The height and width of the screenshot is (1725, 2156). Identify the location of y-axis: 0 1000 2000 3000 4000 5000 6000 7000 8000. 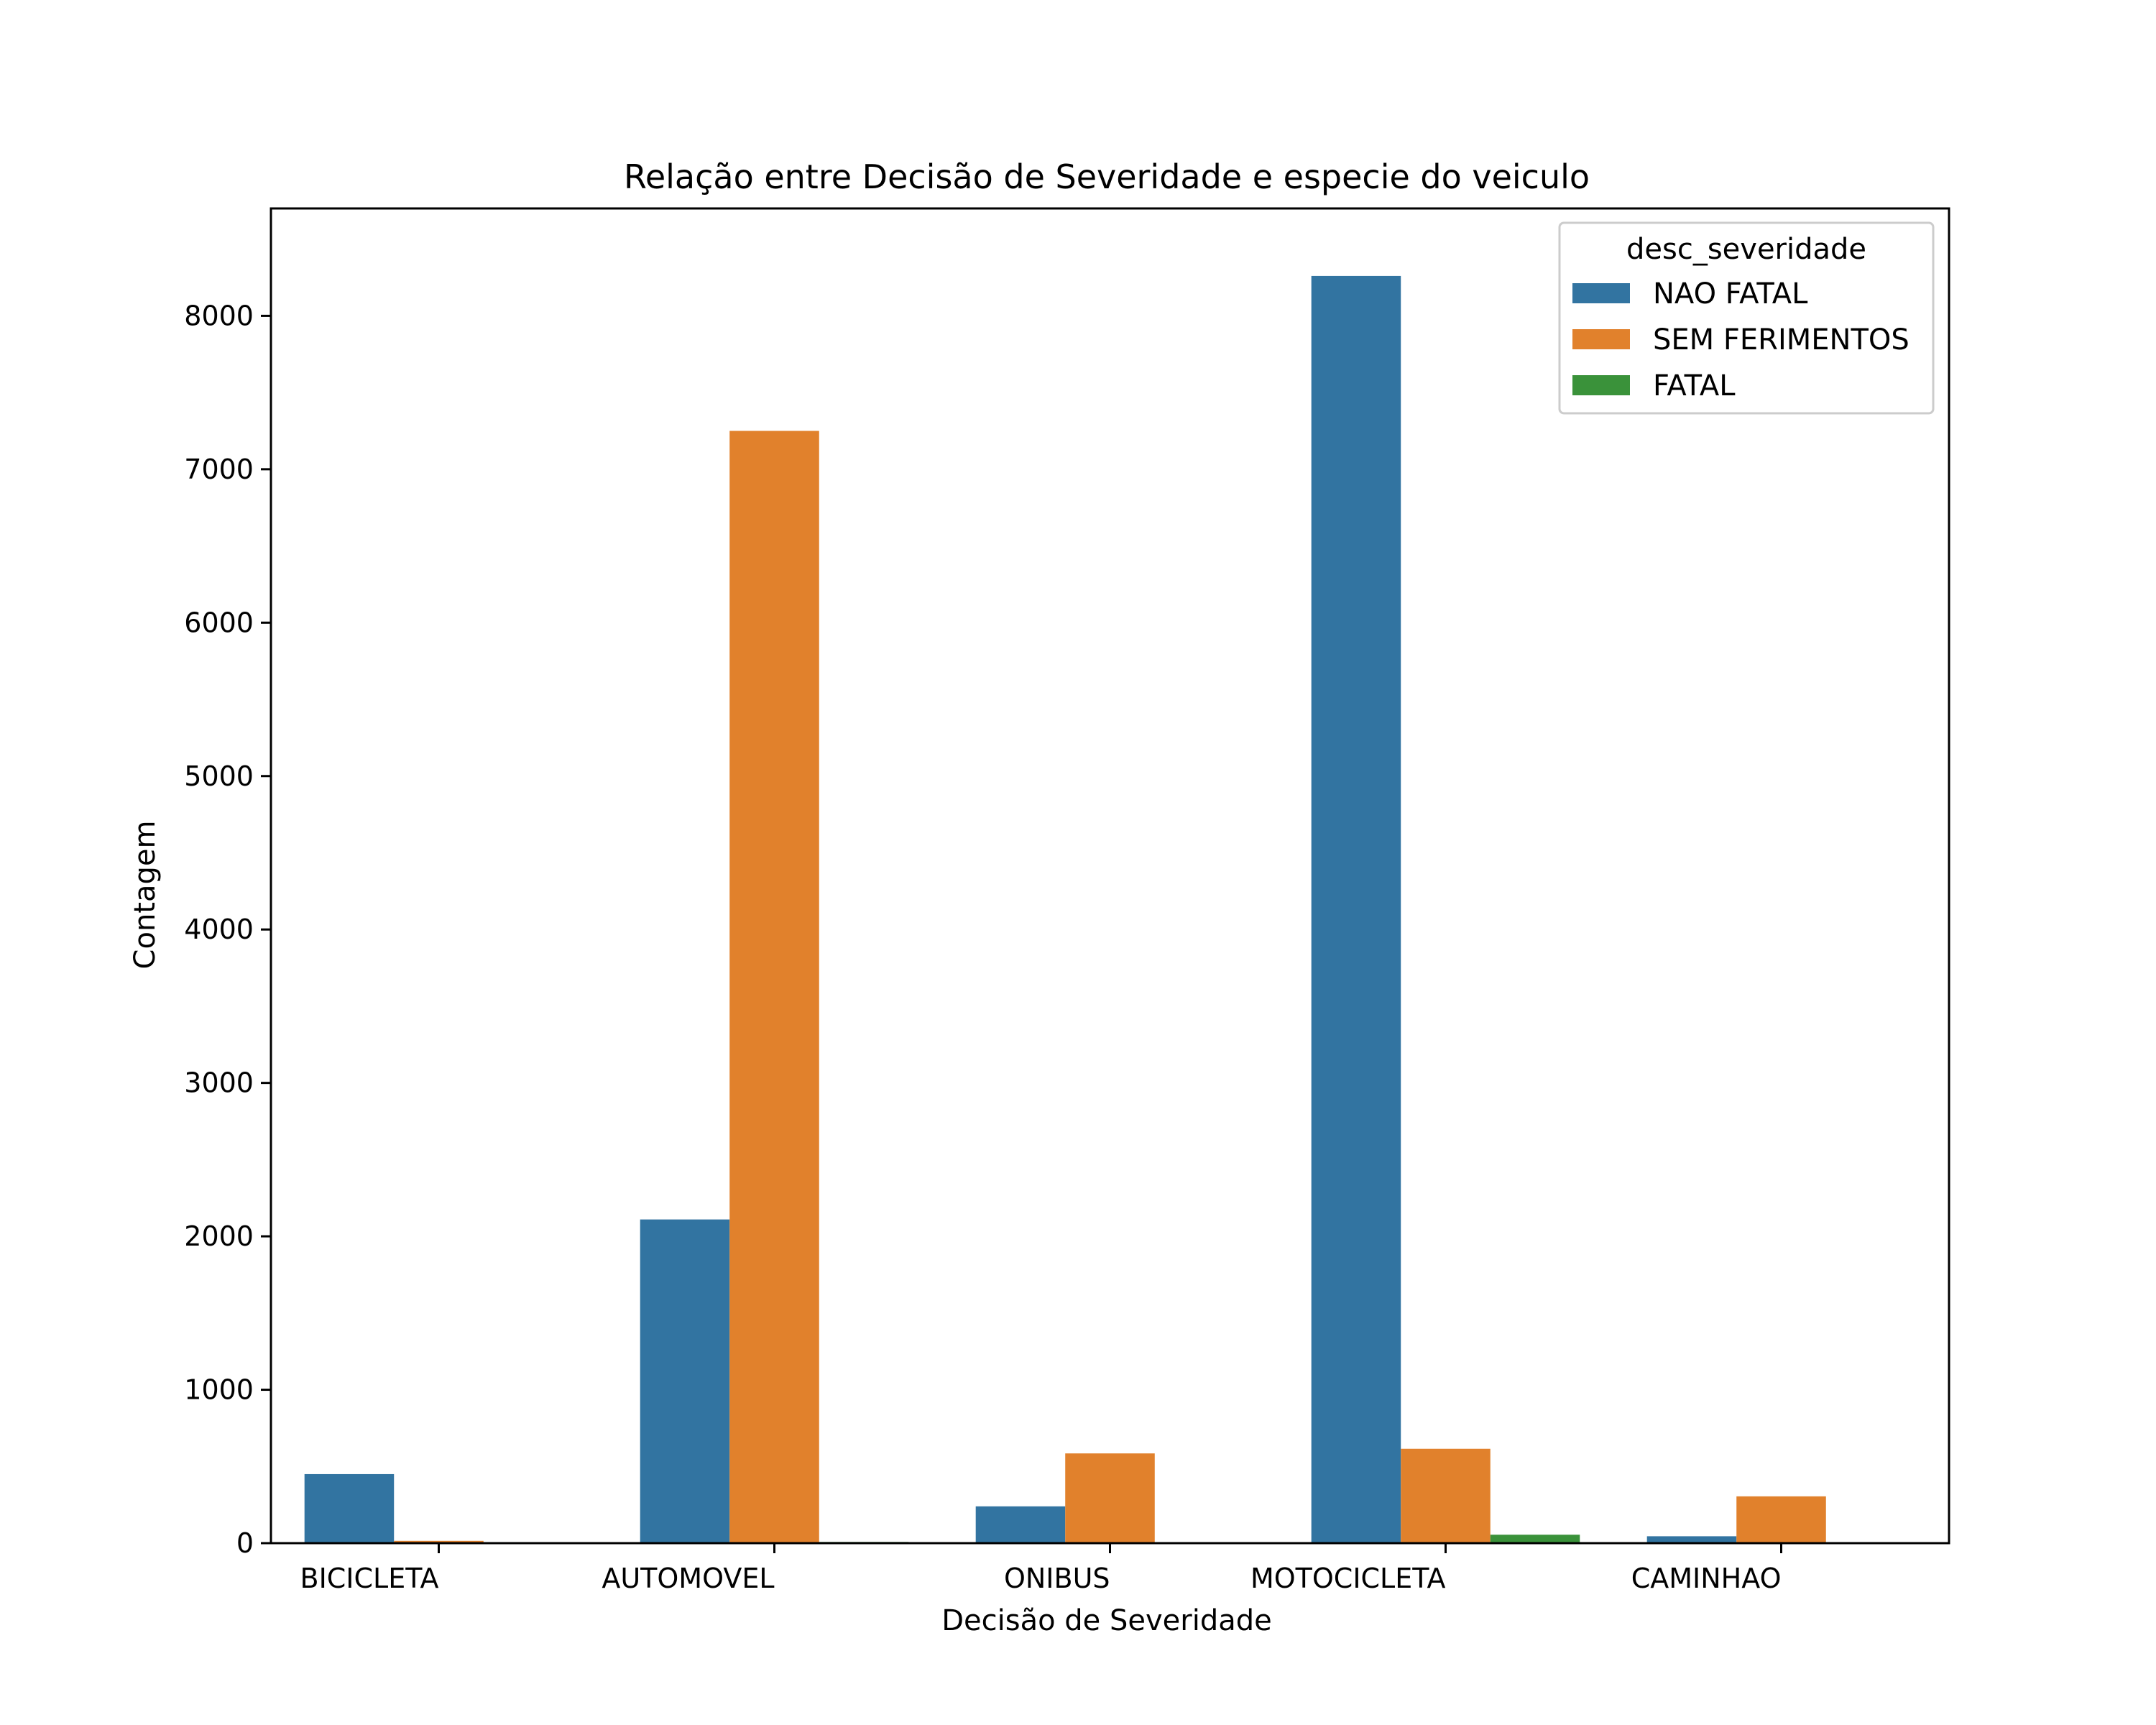
(228, 929).